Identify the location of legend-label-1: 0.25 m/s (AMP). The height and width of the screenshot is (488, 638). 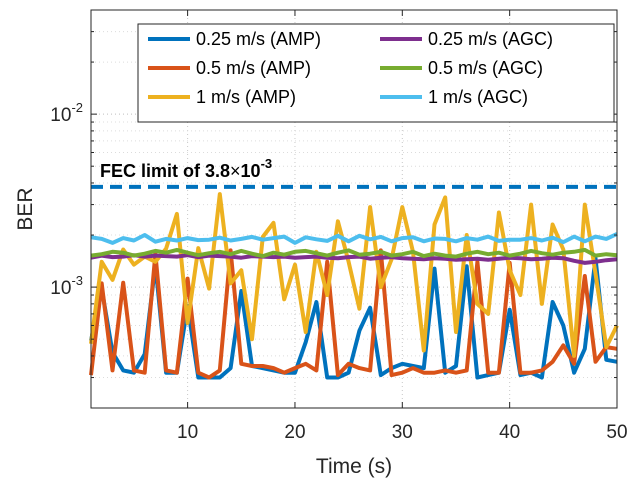
(258, 39).